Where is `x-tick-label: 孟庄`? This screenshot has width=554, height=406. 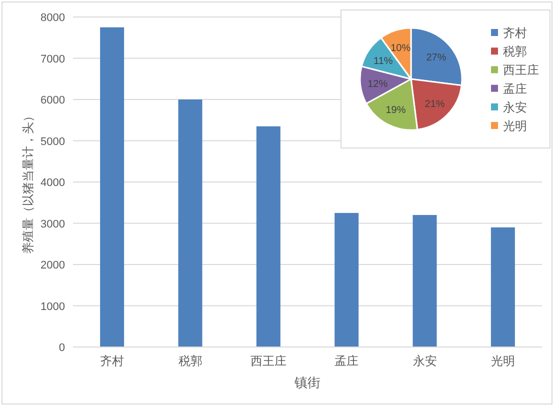 x-tick-label: 孟庄 is located at coordinates (346, 361).